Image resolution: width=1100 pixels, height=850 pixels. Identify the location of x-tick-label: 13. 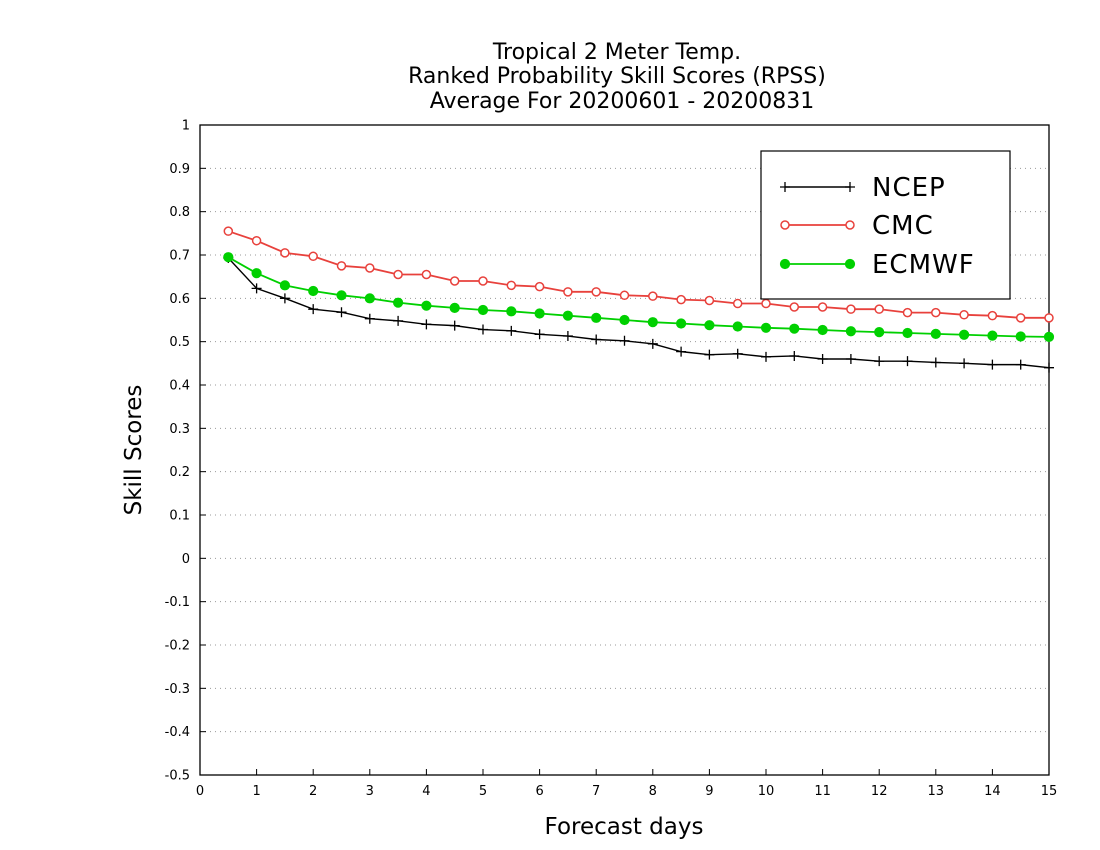
(936, 791).